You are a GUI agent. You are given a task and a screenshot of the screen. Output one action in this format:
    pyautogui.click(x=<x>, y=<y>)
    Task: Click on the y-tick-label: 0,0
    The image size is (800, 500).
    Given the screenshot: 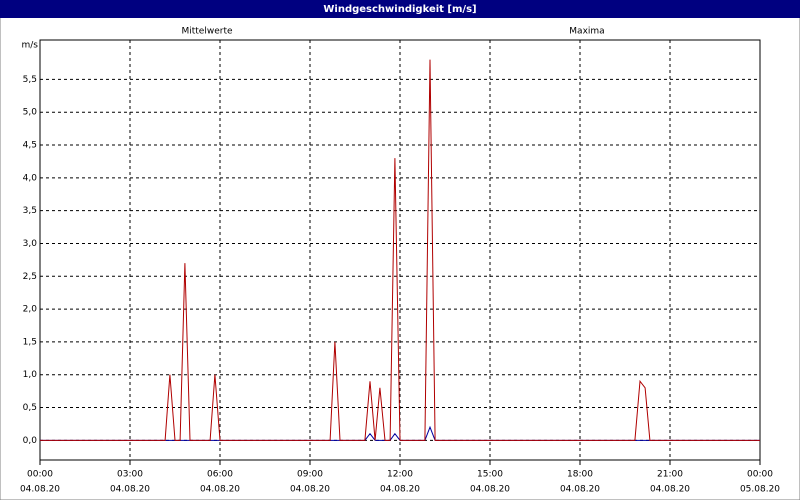 What is the action you would take?
    pyautogui.click(x=30, y=441)
    